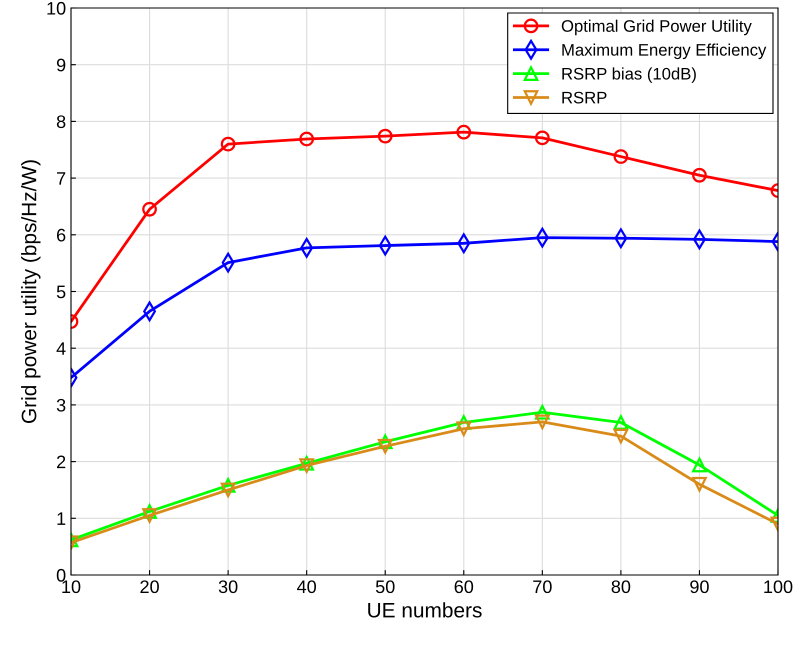  I want to click on x-tick-label: 90, so click(699, 587).